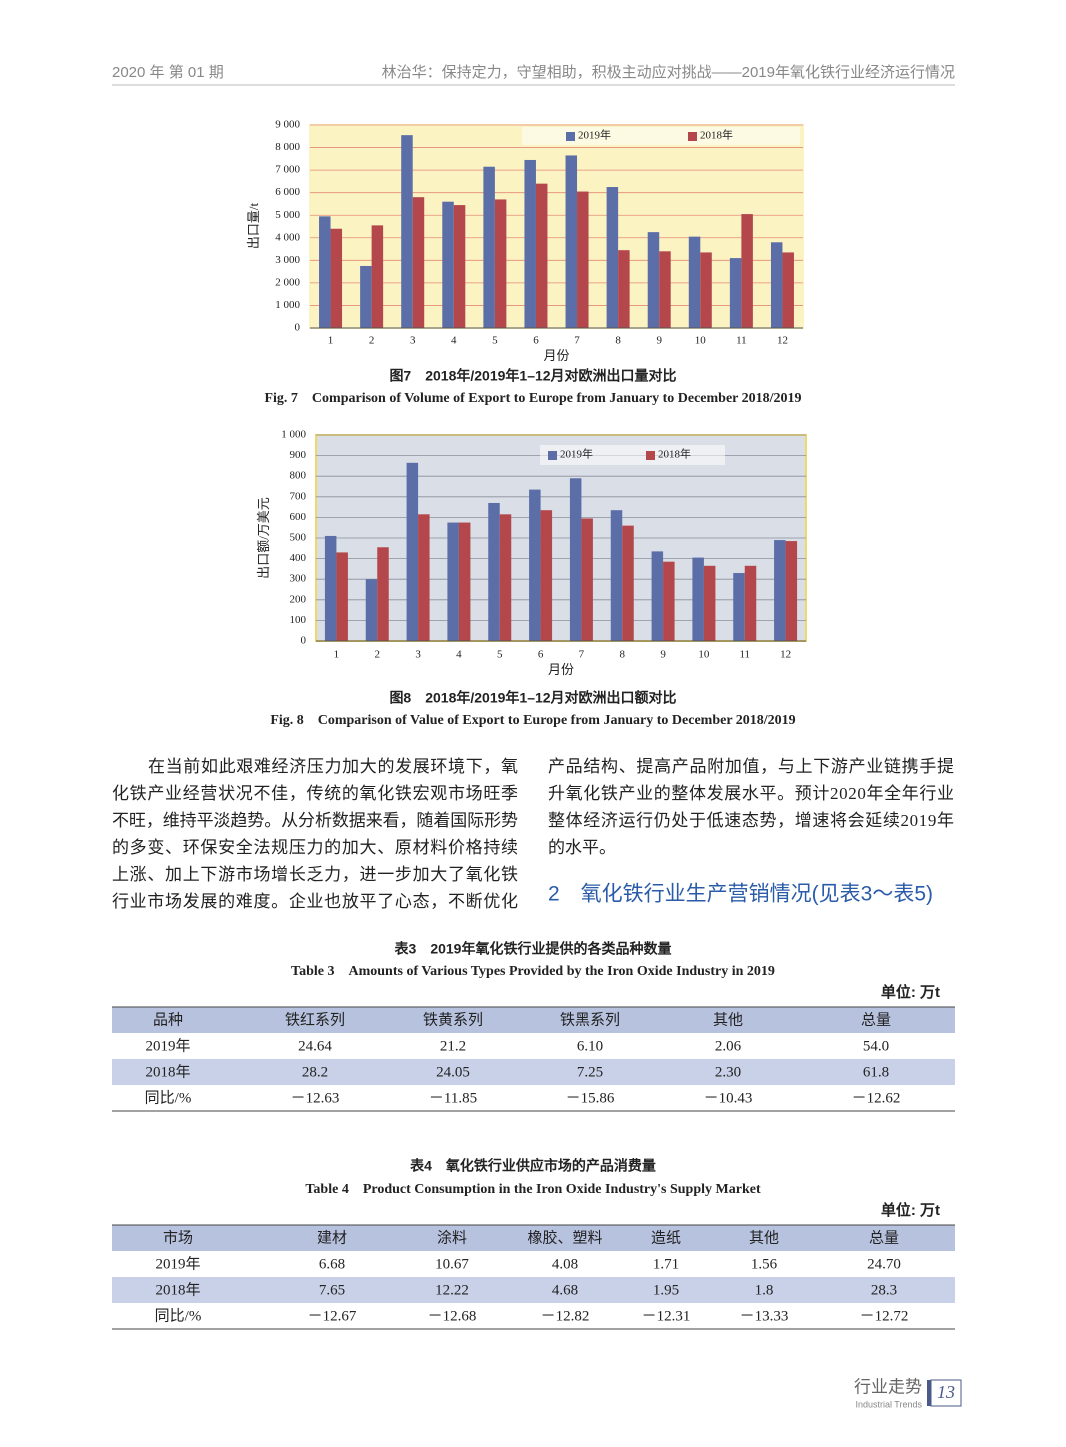 This screenshot has height=1447, width=1066. I want to click on table-cell: 4.68, so click(565, 1290).